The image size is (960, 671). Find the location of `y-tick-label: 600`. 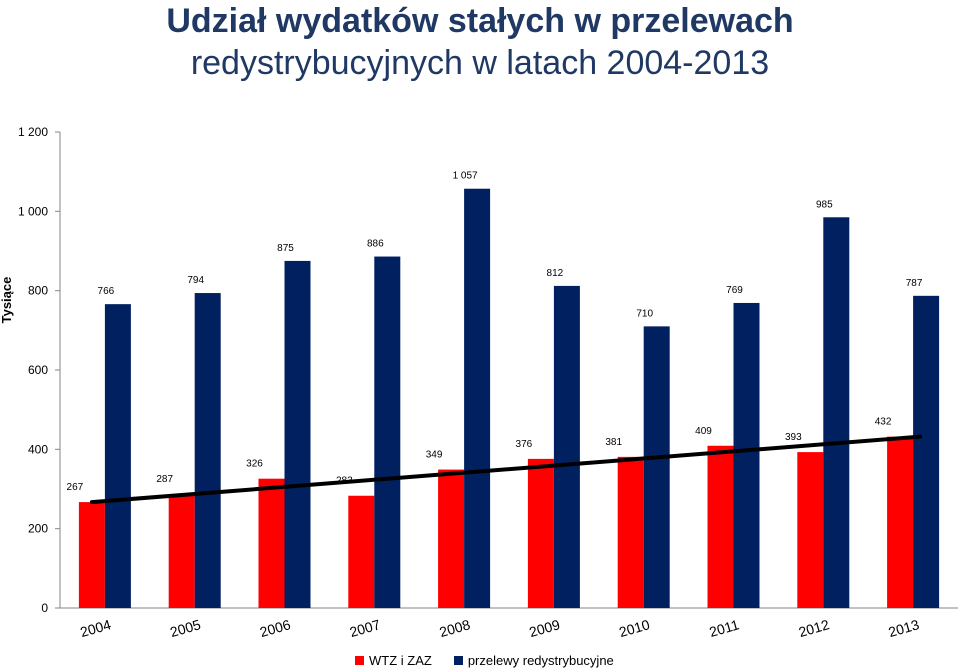

y-tick-label: 600 is located at coordinates (38, 370).